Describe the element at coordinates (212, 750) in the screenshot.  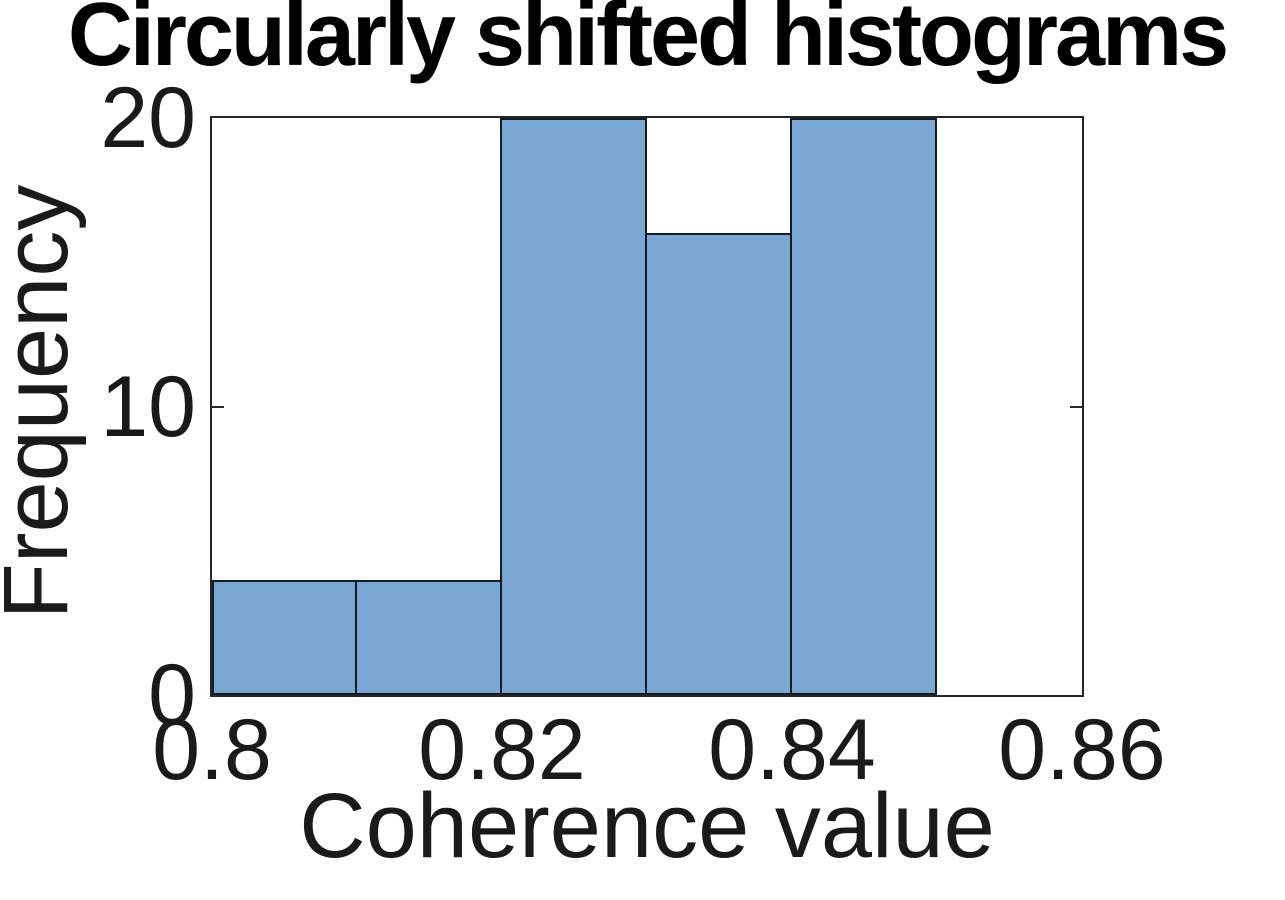
I see `x-tick-label: 0.8` at that location.